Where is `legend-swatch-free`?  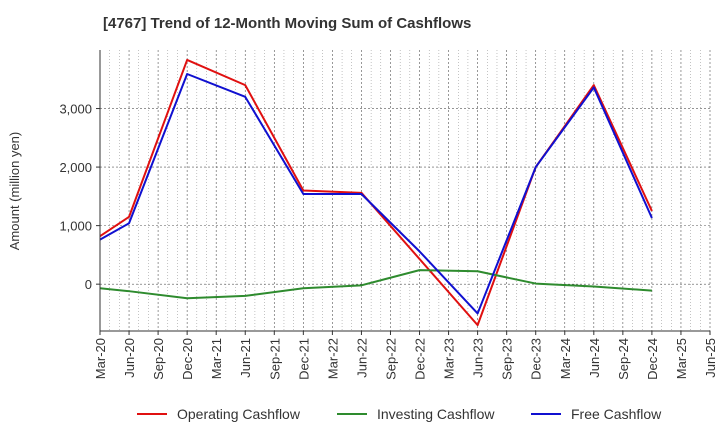
legend-swatch-free is located at coordinates (546, 414).